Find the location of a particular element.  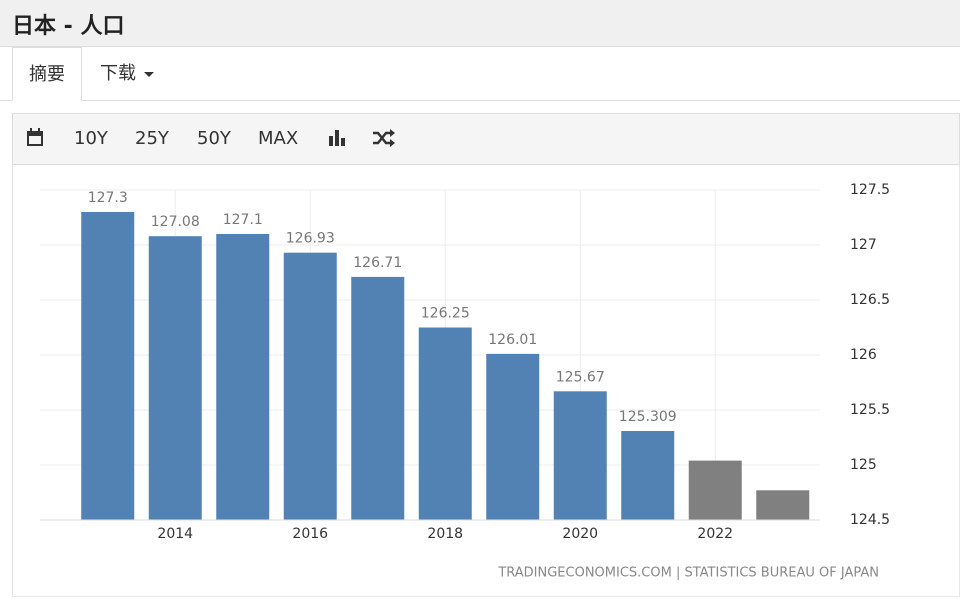

y-tick-label: 124.5 is located at coordinates (870, 520).